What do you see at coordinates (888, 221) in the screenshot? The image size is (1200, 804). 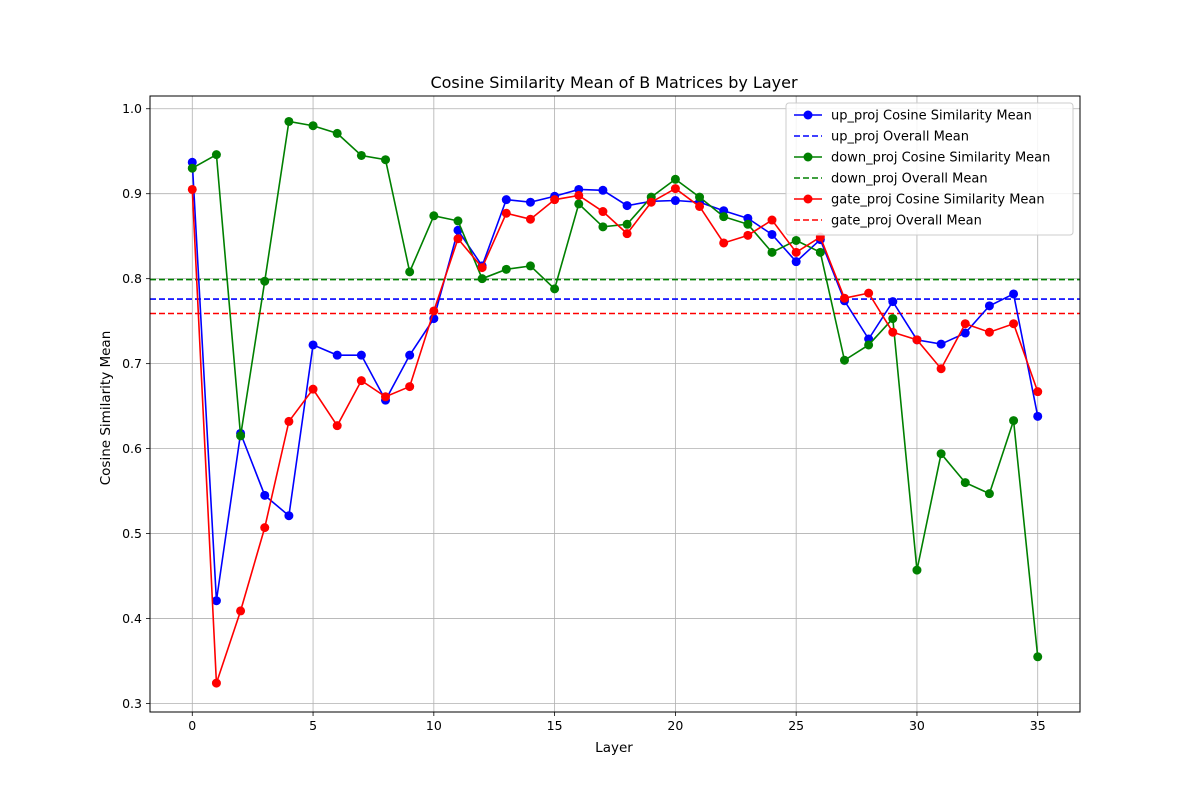 I see `legend-item: gate_proj Overall Mean` at bounding box center [888, 221].